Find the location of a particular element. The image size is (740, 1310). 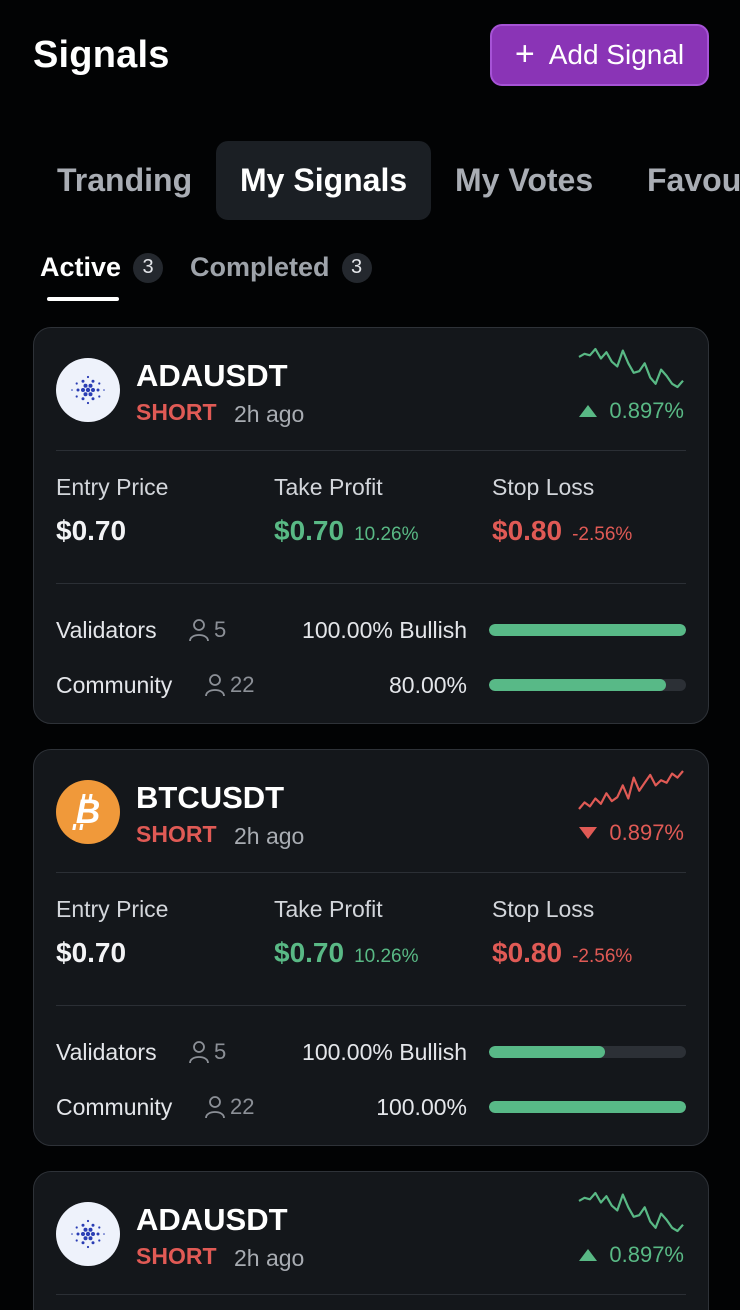

entry-price: Entry Price $0.70 is located at coordinates (112, 510).